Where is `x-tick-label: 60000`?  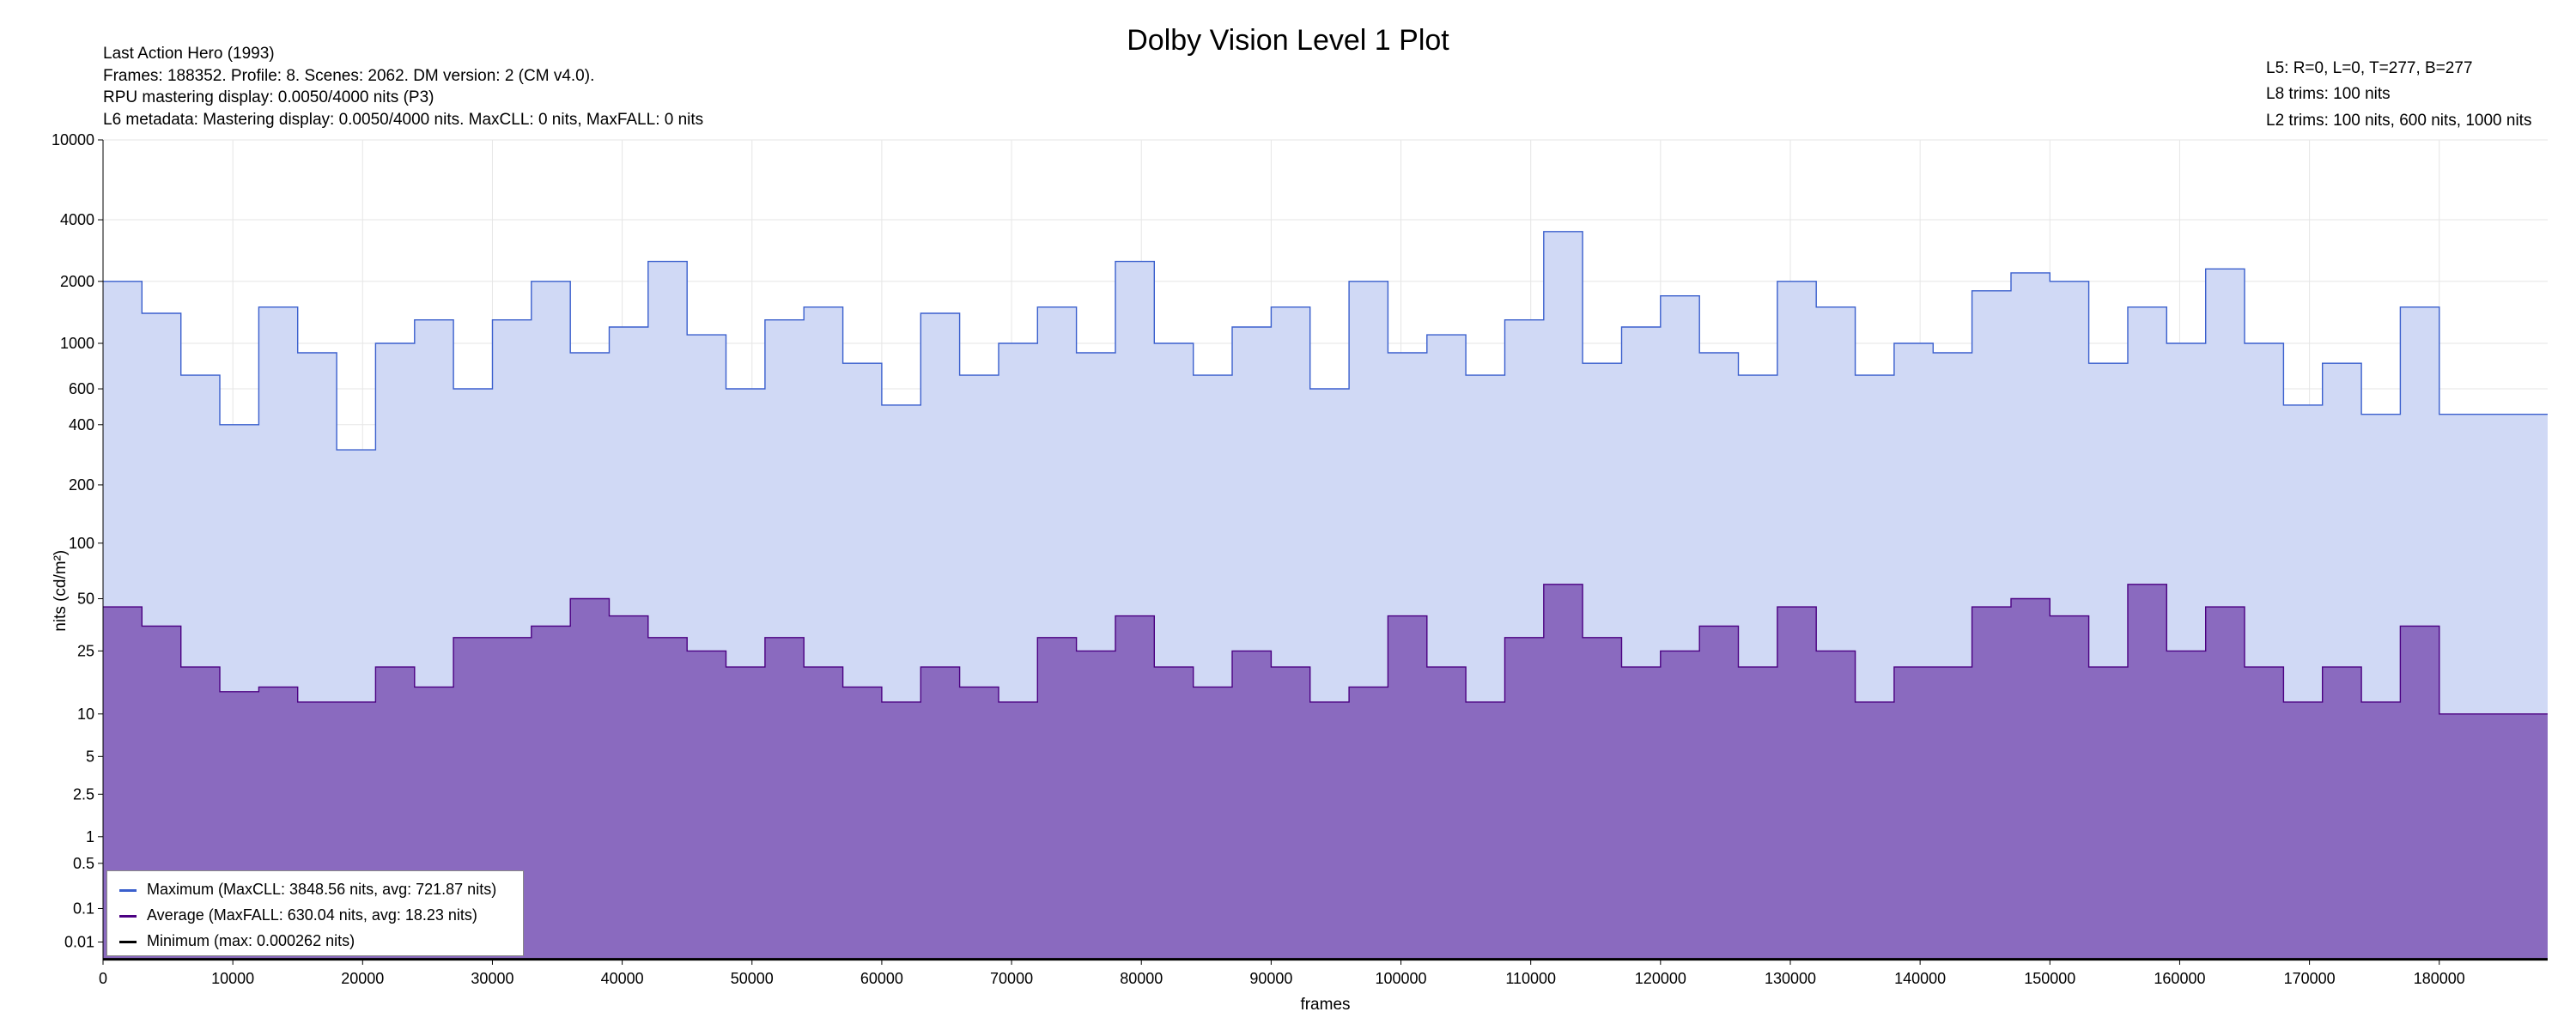 x-tick-label: 60000 is located at coordinates (881, 978).